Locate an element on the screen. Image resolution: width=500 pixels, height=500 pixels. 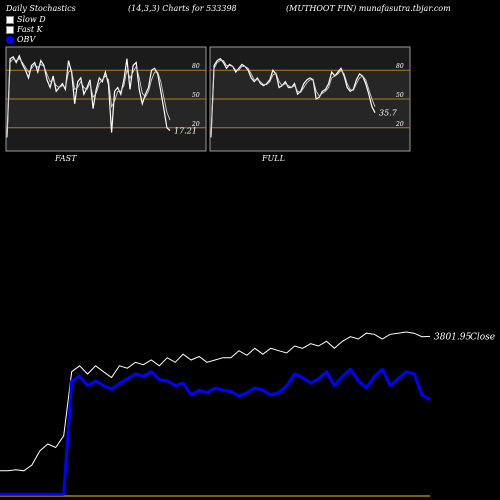
legend-swatch-obv is located at coordinates (10, 39).